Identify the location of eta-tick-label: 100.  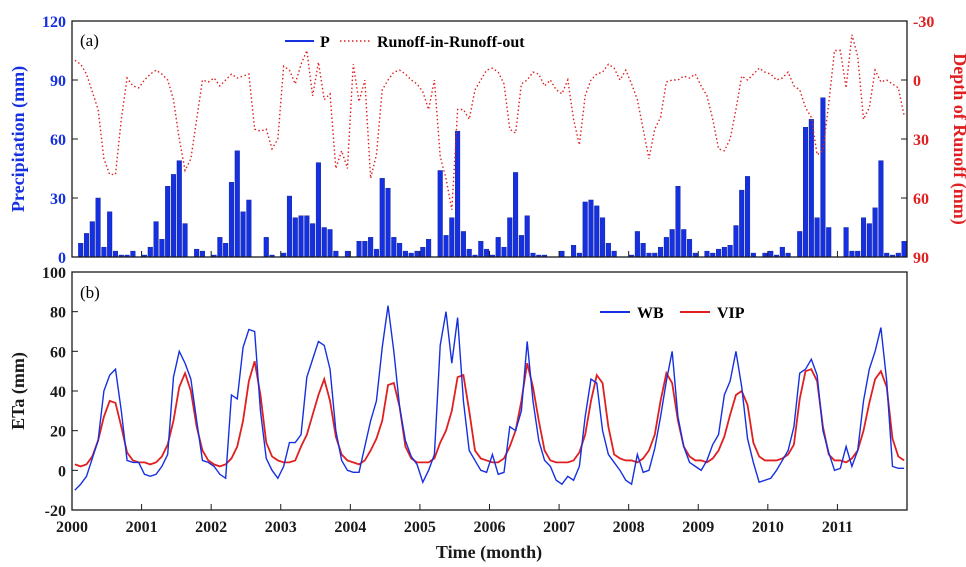
(54, 273).